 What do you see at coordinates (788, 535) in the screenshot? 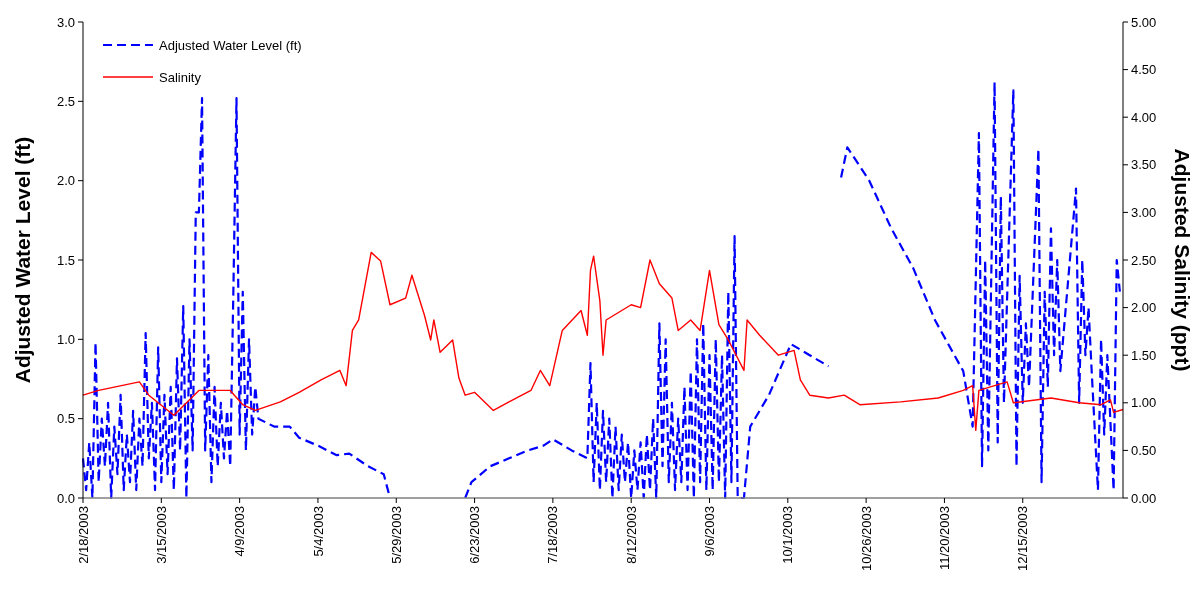
I see `x-tick-label: 10/1/2003` at bounding box center [788, 535].